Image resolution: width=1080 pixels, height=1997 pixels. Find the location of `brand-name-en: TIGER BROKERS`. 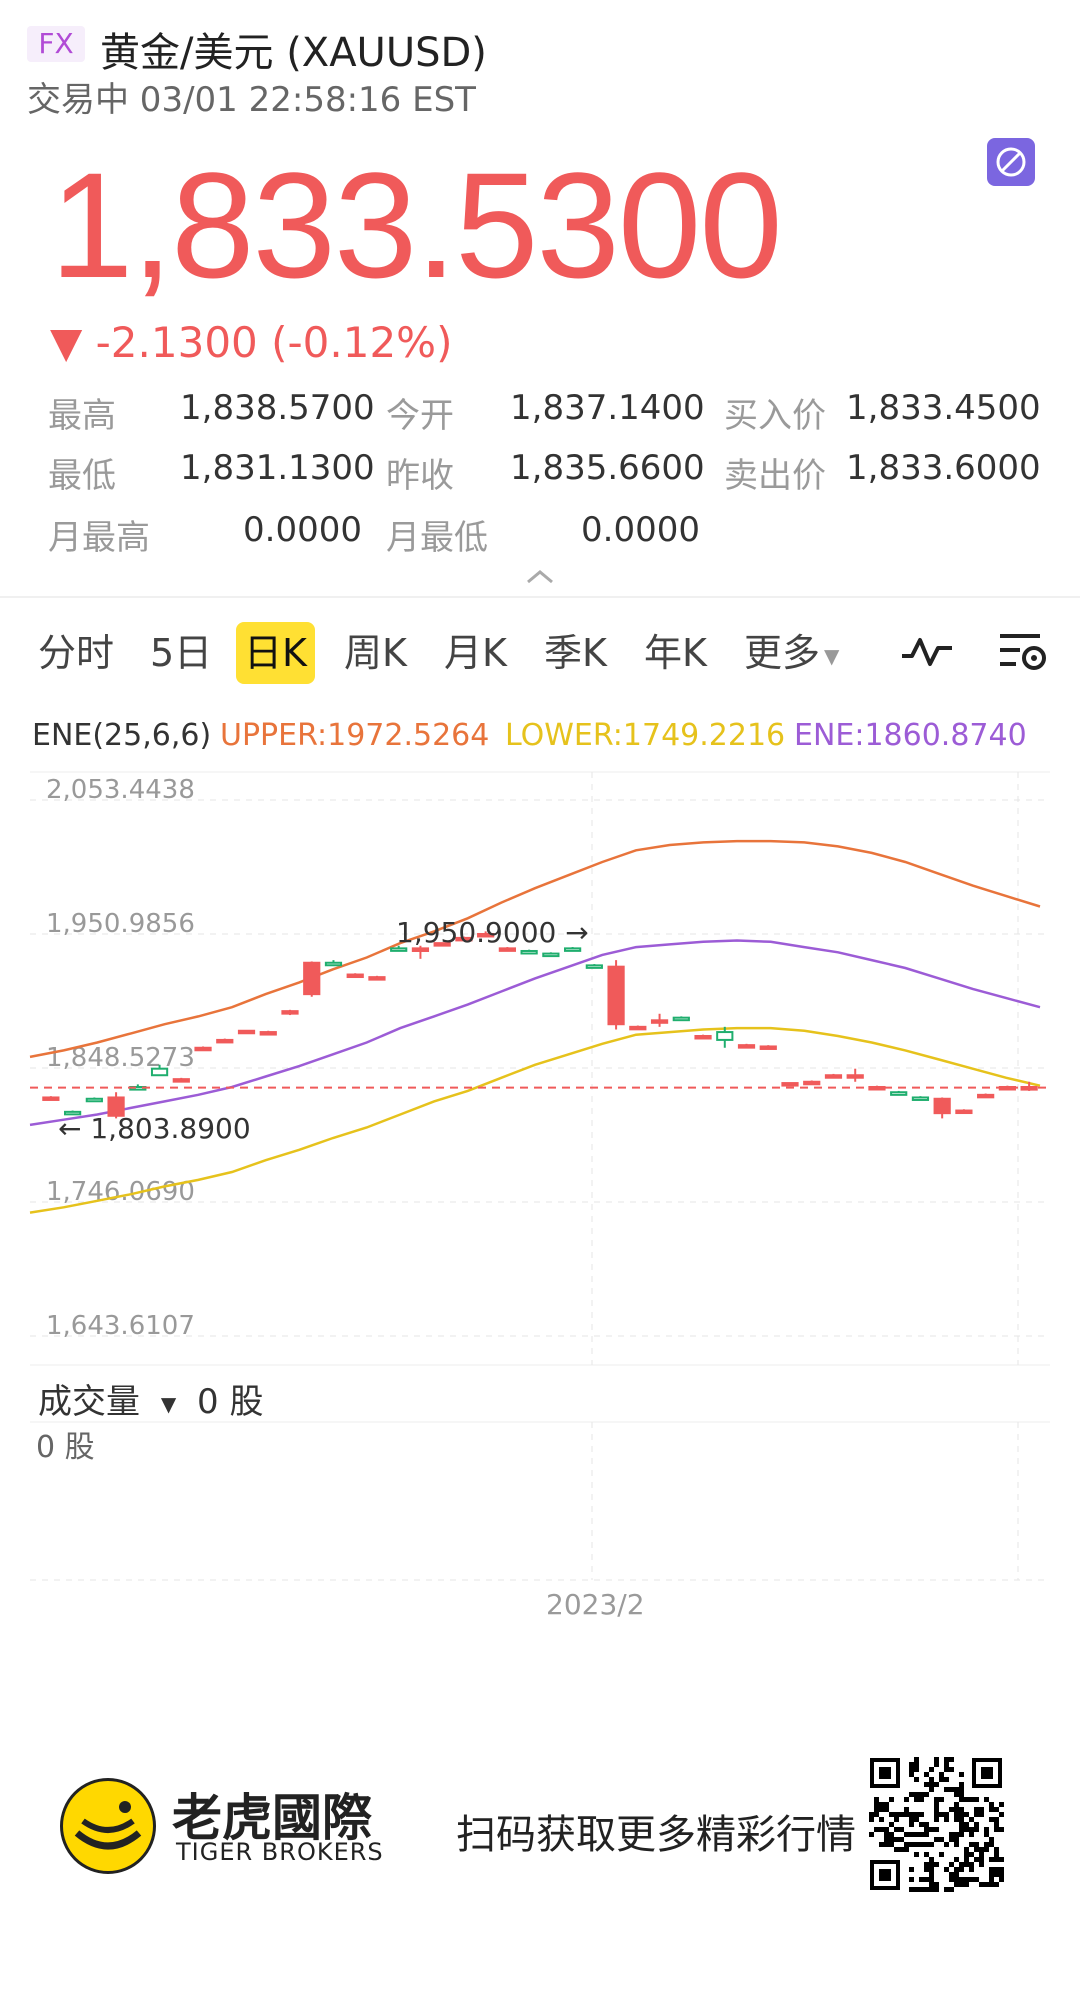

brand-name-en: TIGER BROKERS is located at coordinates (280, 1852).